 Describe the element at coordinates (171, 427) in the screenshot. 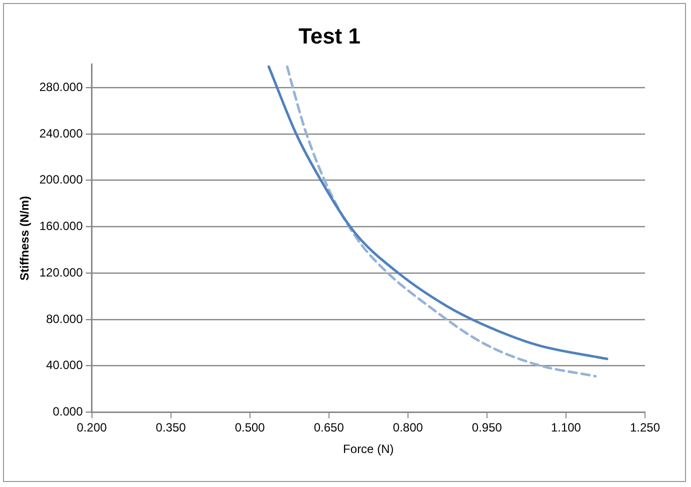

I see `x-tick-label: 0.350` at that location.